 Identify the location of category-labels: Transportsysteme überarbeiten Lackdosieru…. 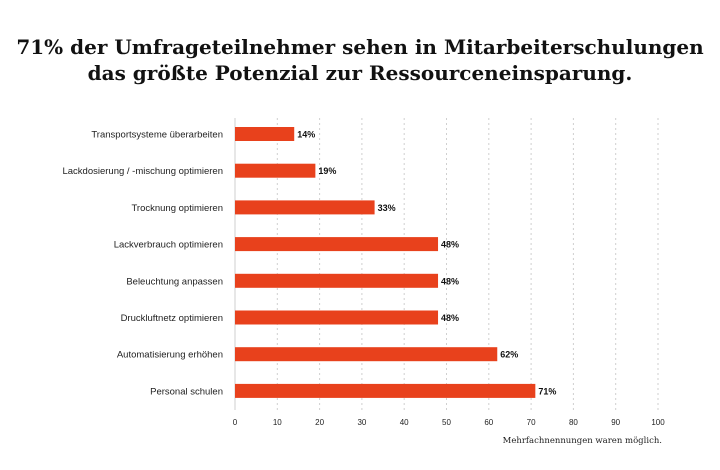
(142, 264).